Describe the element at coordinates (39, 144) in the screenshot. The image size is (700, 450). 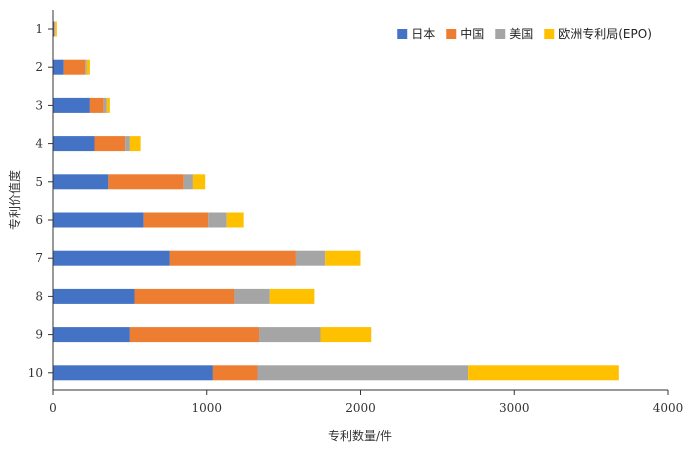
I see `y-tick-label: 4` at that location.